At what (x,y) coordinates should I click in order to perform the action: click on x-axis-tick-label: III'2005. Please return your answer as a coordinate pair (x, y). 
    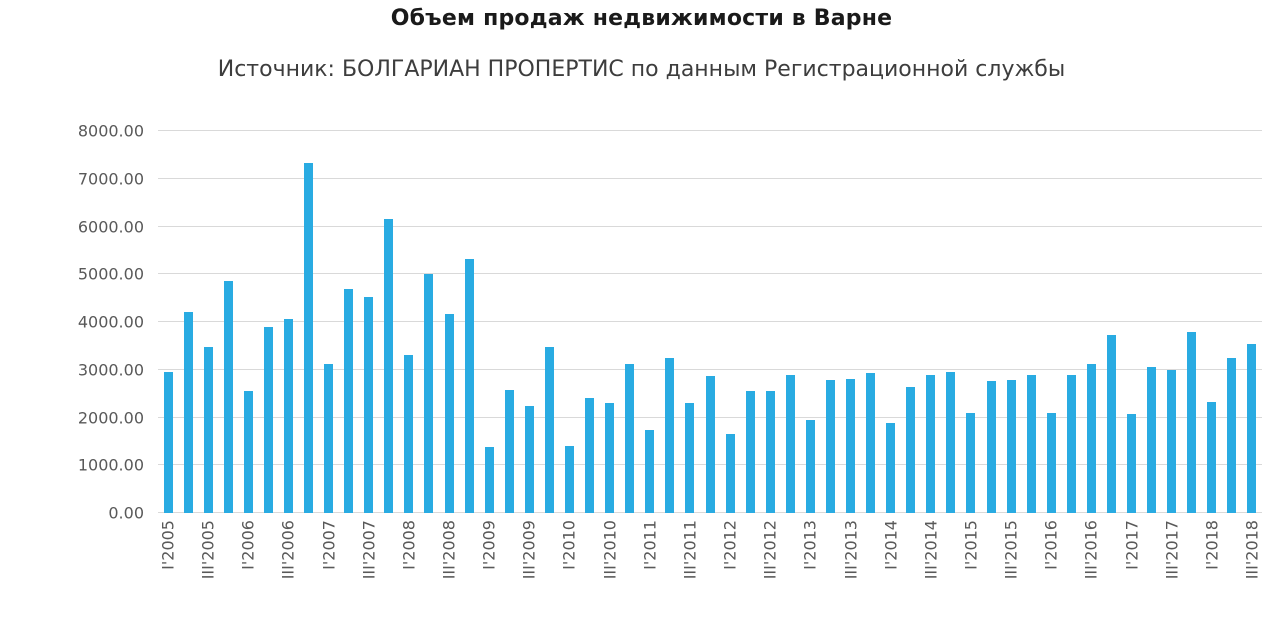
    Looking at the image, I should click on (208, 550).